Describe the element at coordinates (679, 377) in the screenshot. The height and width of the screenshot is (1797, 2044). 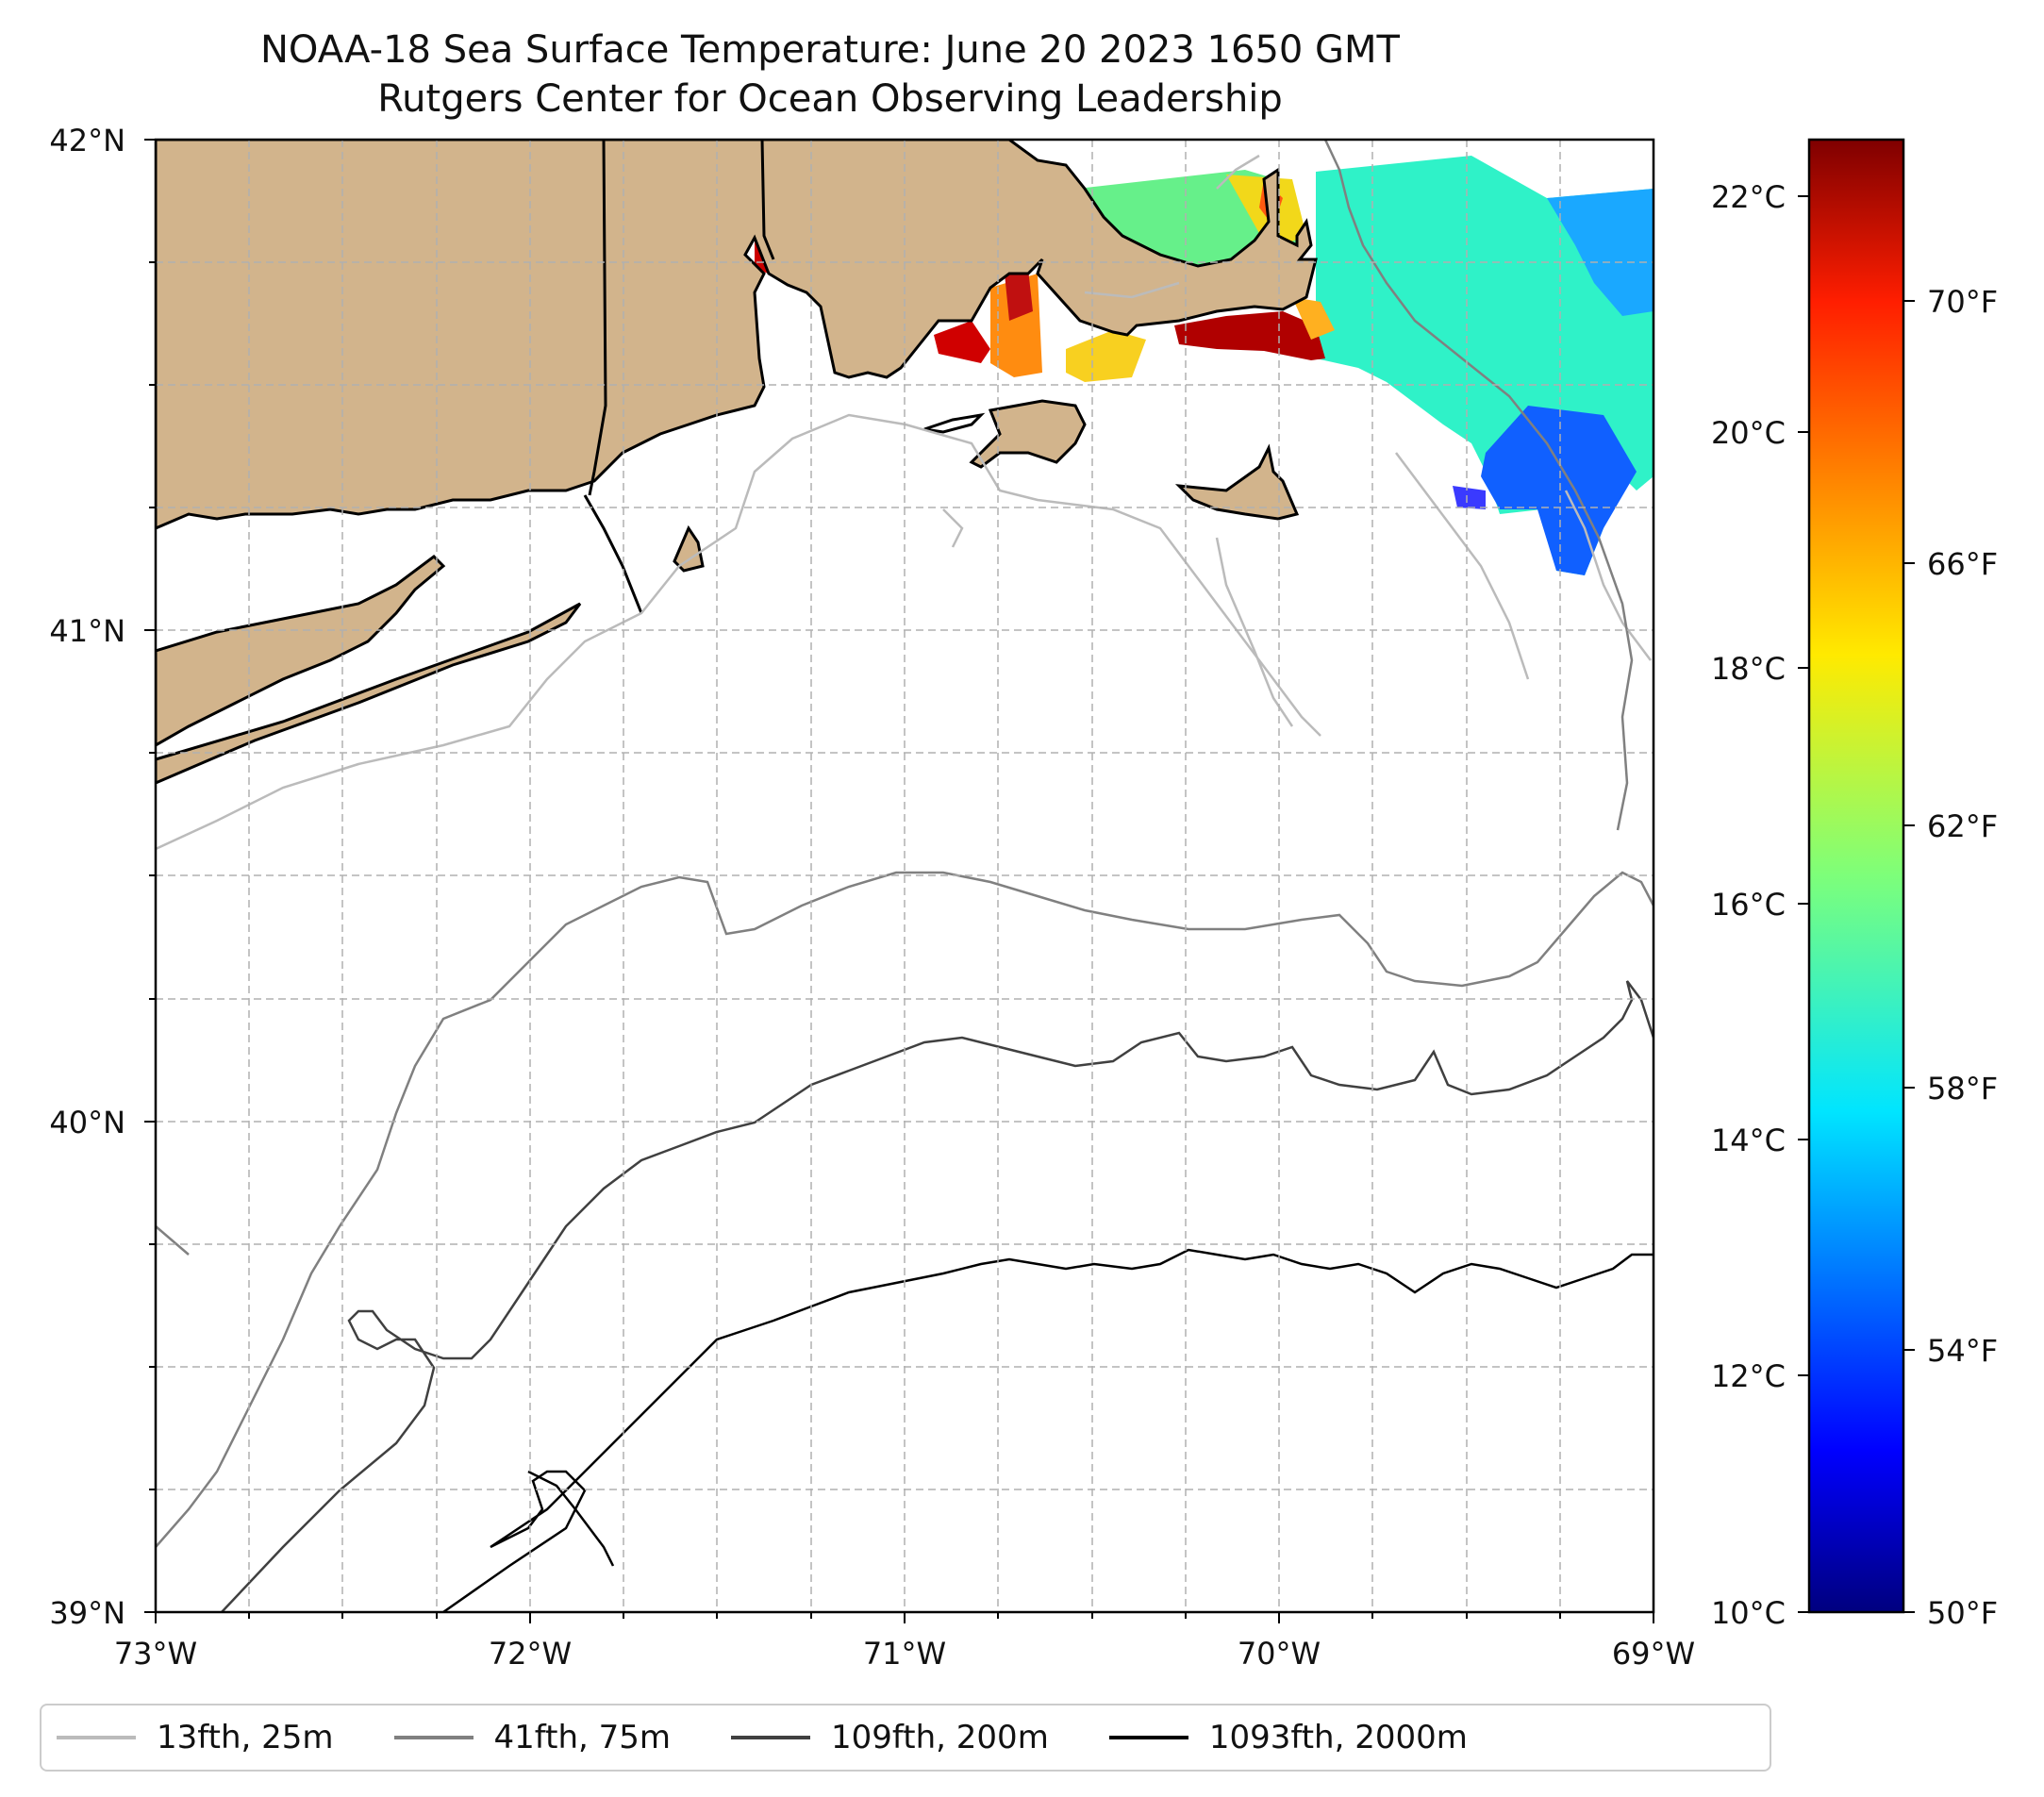
I see `state-borders` at that location.